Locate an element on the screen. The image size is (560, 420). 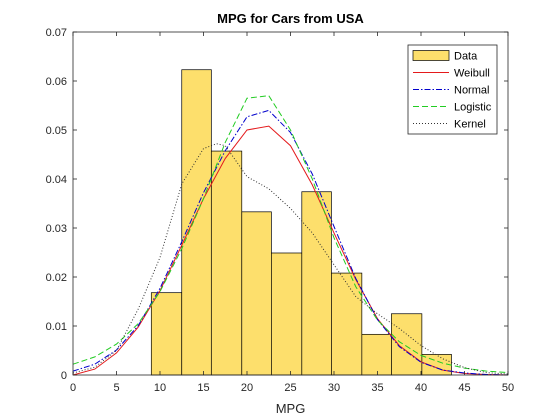
y-tick-label: 0.03 is located at coordinates (56, 229).